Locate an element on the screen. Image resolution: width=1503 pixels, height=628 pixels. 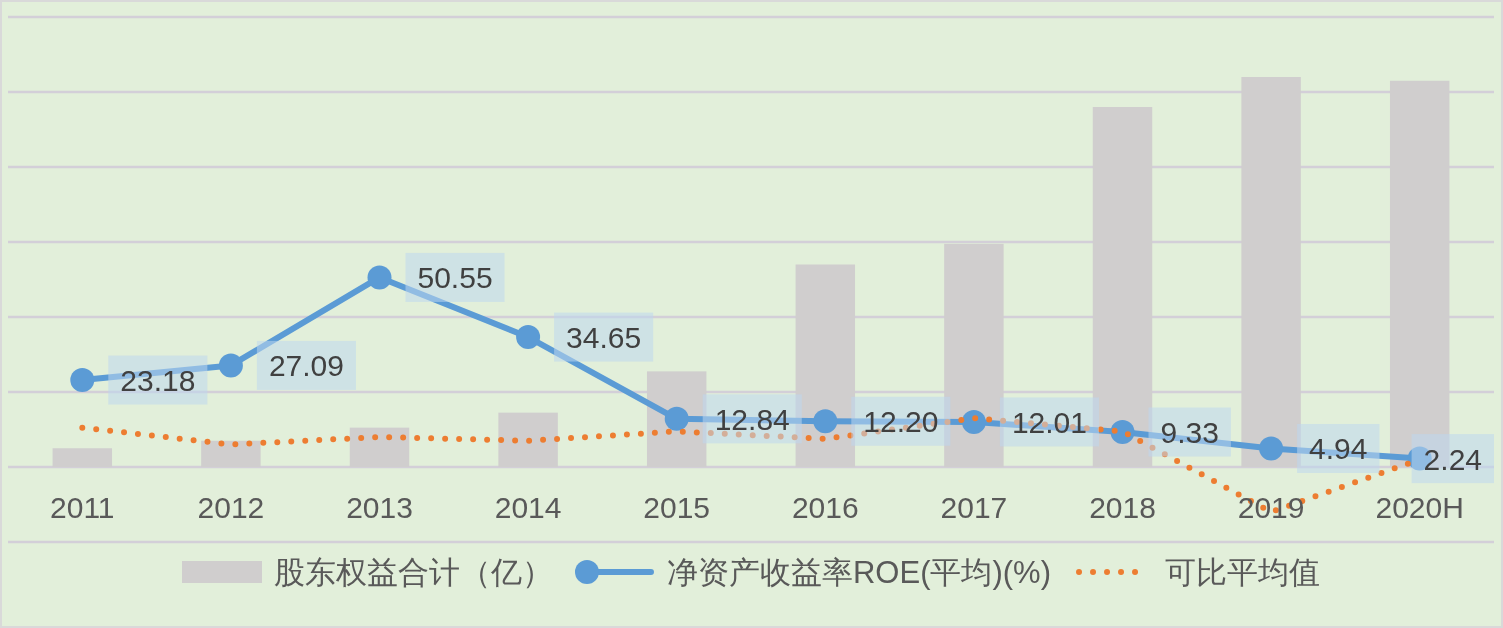
data-label: 34.65 is located at coordinates (604, 337).